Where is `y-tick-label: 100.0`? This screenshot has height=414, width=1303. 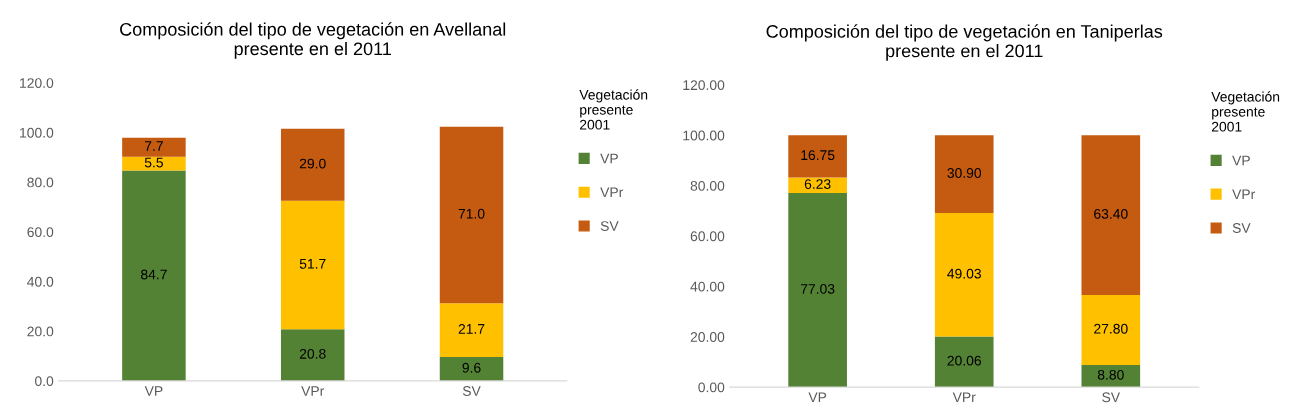
y-tick-label: 100.0 is located at coordinates (37, 132).